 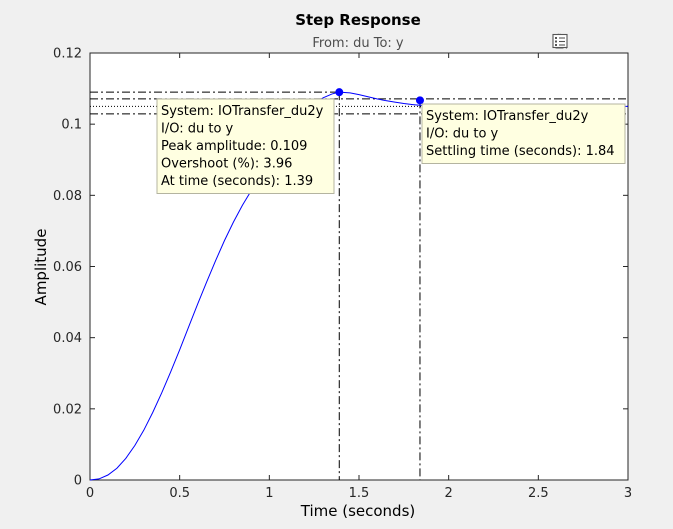 I want to click on x-tick-label: 2, so click(x=449, y=493).